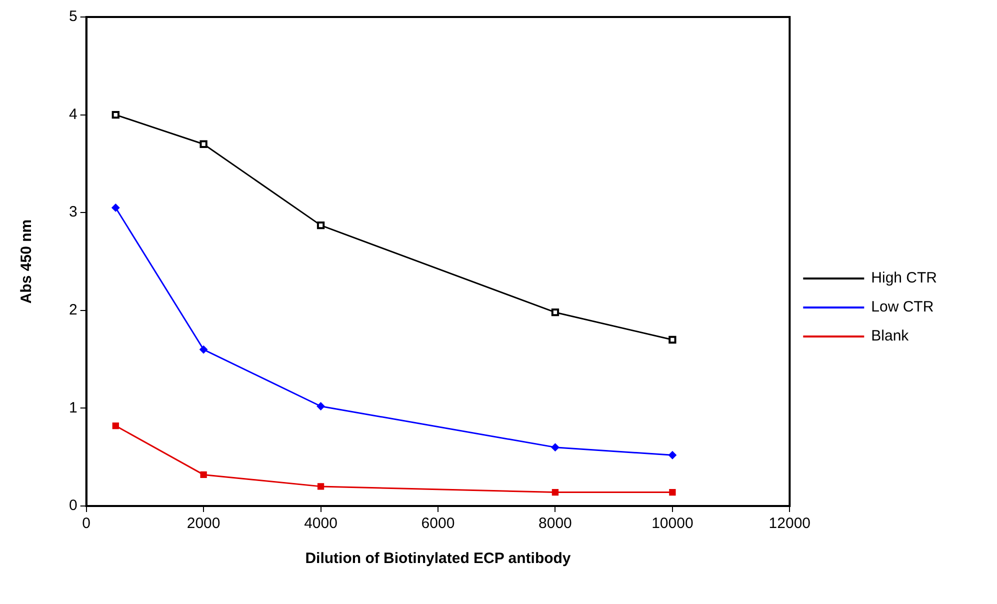  Describe the element at coordinates (438, 559) in the screenshot. I see `x-axis-title: Dilution of Biotinylated ECP antibody` at that location.